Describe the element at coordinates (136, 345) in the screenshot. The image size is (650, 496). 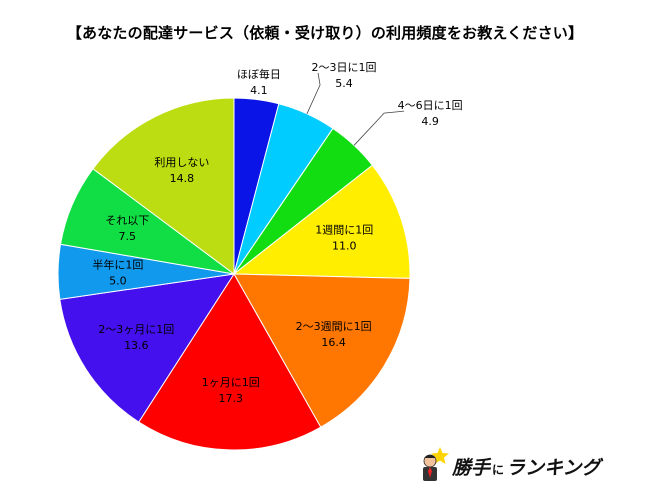
I see `slice-value-label: 13.6` at that location.